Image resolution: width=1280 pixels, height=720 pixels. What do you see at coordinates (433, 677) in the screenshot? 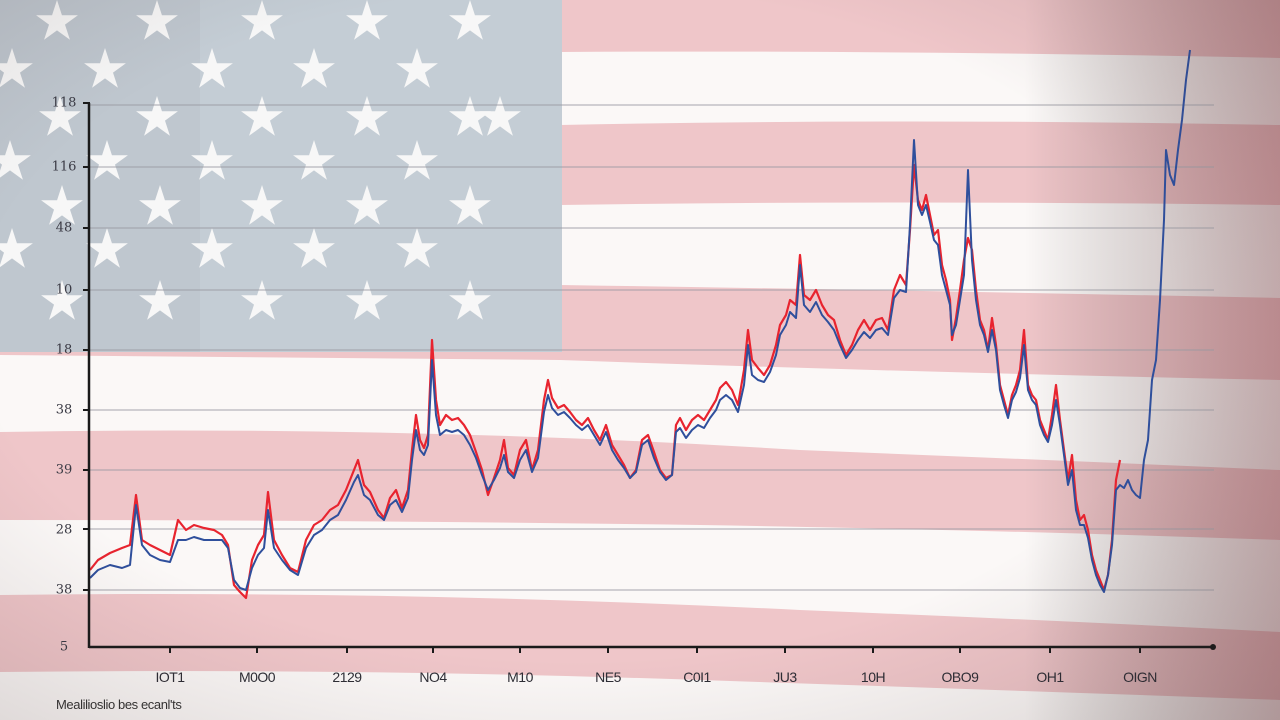
I see `x-tick-label: NO4` at bounding box center [433, 677].